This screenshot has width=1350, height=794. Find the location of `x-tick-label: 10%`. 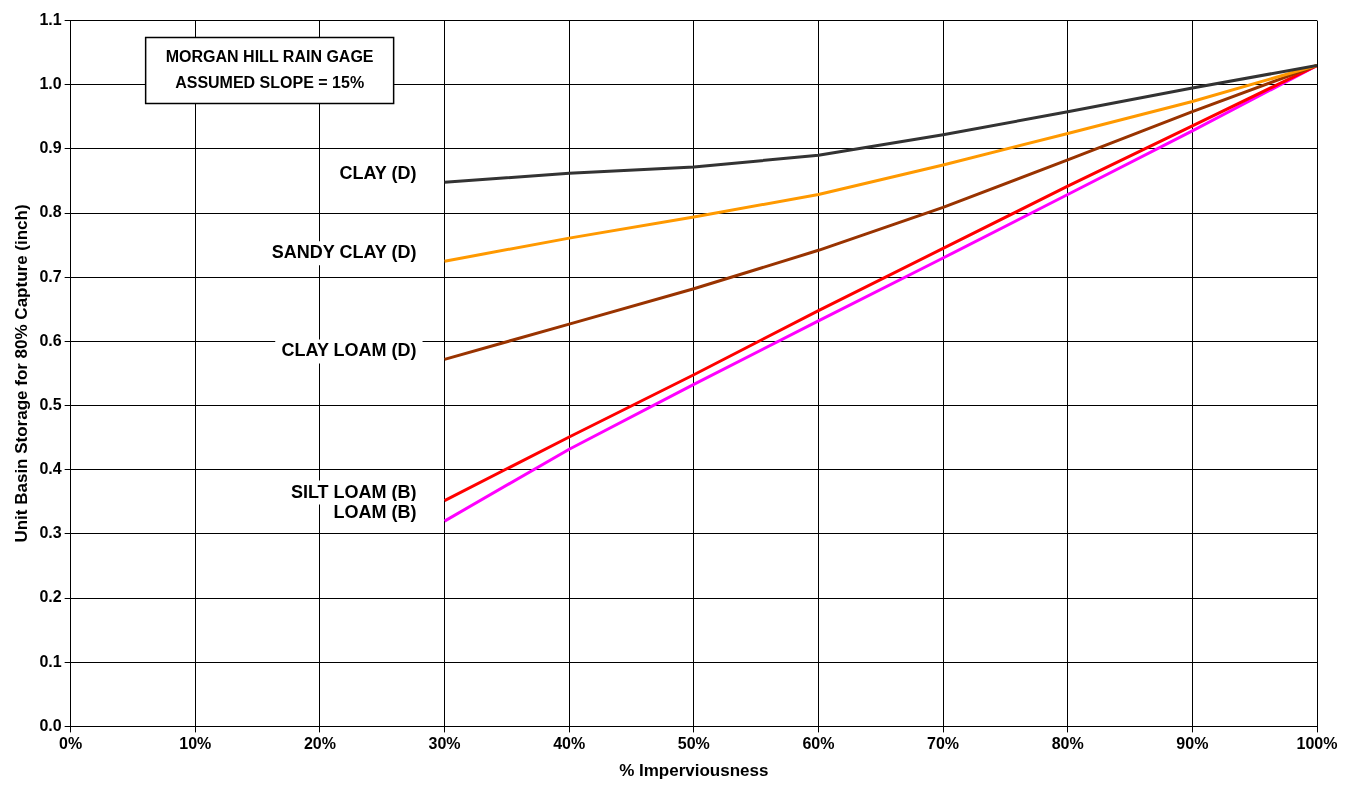

x-tick-label: 10% is located at coordinates (195, 744).